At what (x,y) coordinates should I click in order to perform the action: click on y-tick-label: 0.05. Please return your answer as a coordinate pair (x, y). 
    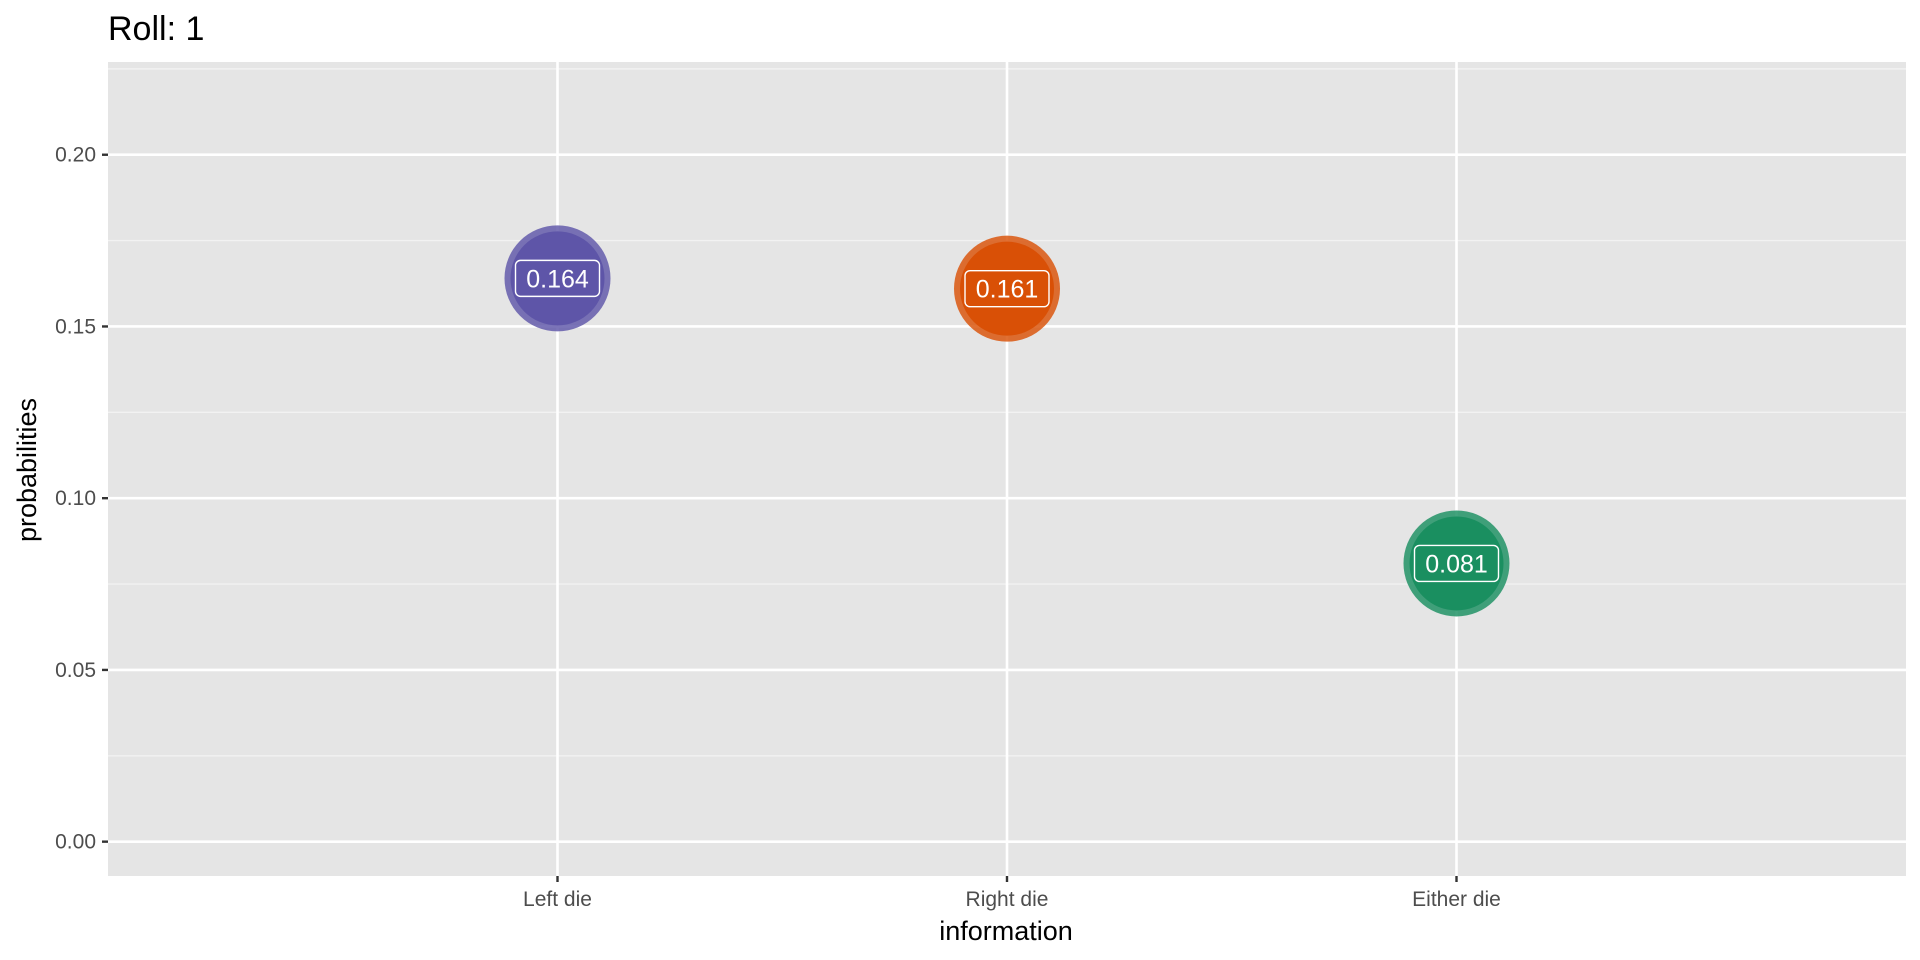
    Looking at the image, I should click on (75, 670).